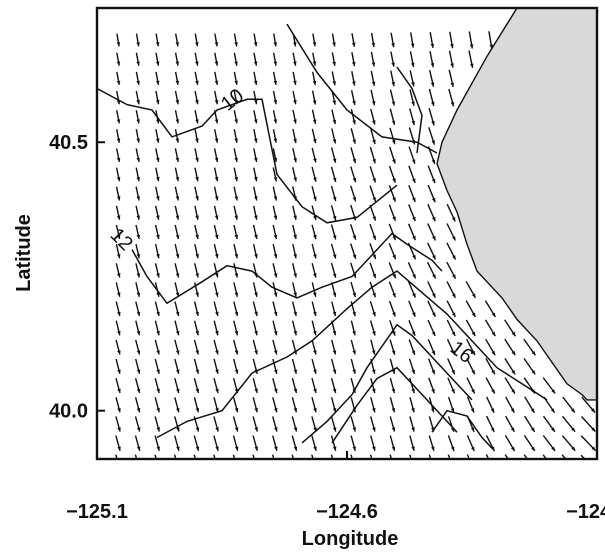 Image resolution: width=605 pixels, height=553 pixels. I want to click on y-axis-label: Latitude, so click(24, 253).